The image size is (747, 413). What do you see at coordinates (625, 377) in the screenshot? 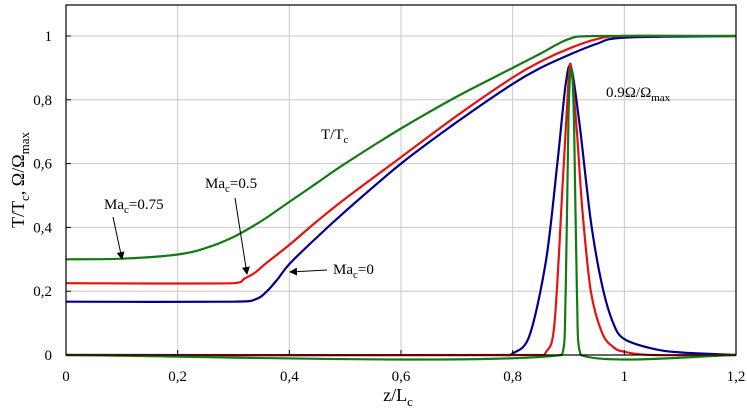
I see `x-tick-label: 1` at bounding box center [625, 377].